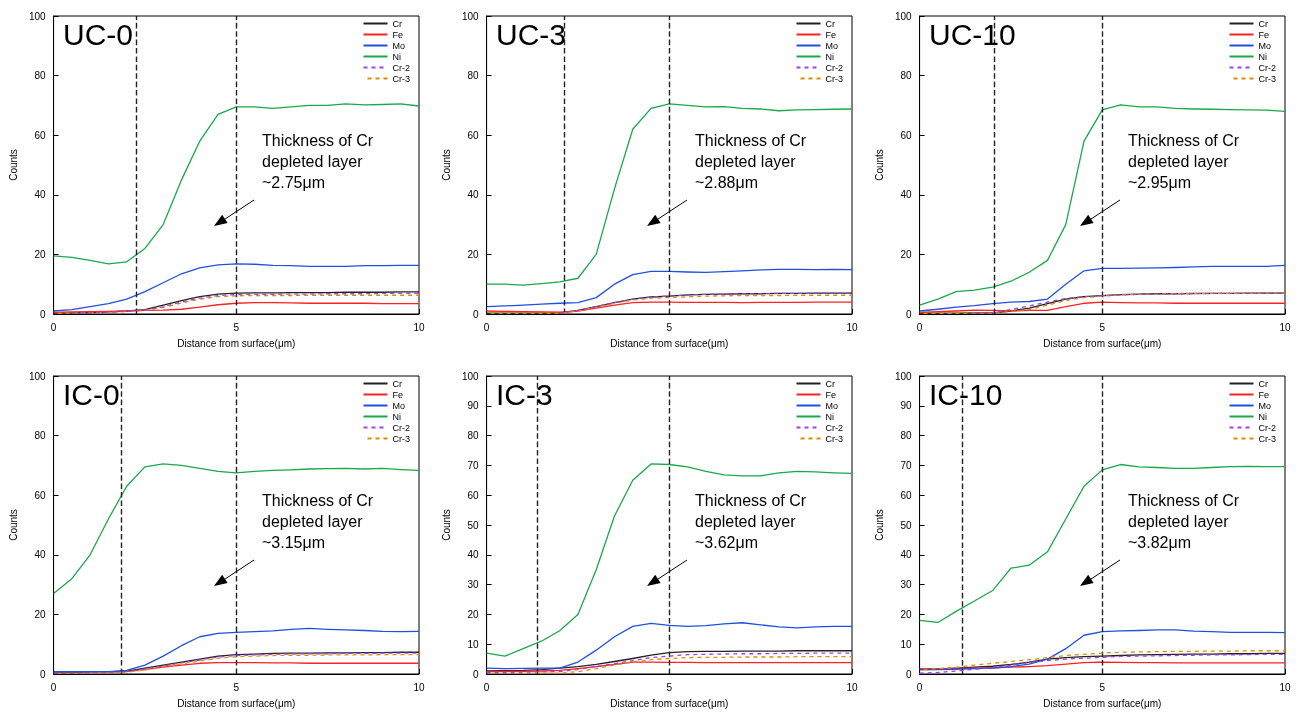 This screenshot has width=1299, height=720. Describe the element at coordinates (1184, 521) in the screenshot. I see `annotation: Thickness of Cr depleted layer ~3.82μm` at that location.